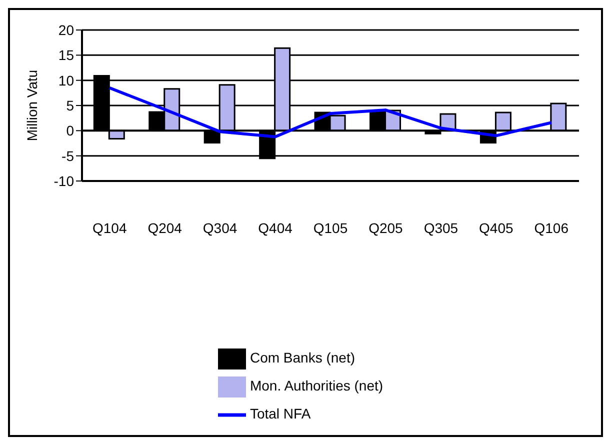 The height and width of the screenshot is (447, 613). What do you see at coordinates (70, 105) in the screenshot?
I see `y-tick-label: 5` at bounding box center [70, 105].